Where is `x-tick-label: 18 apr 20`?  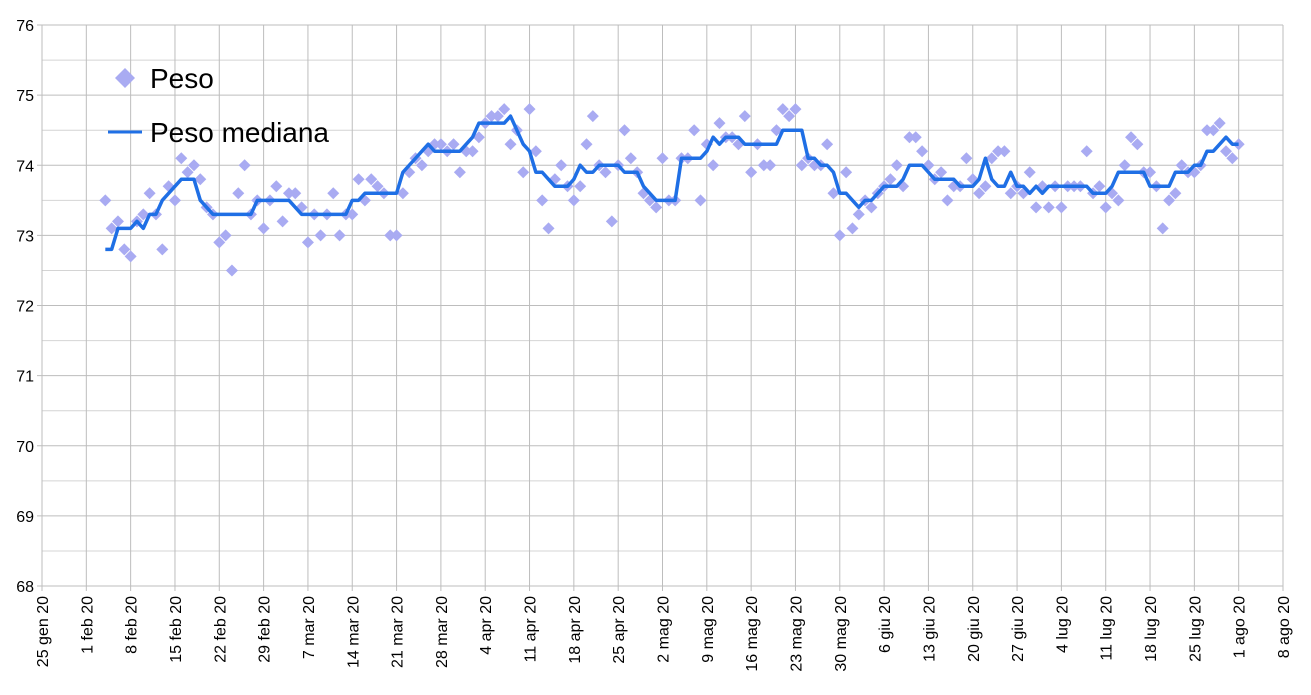
x-tick-label: 18 apr 20 is located at coordinates (575, 630).